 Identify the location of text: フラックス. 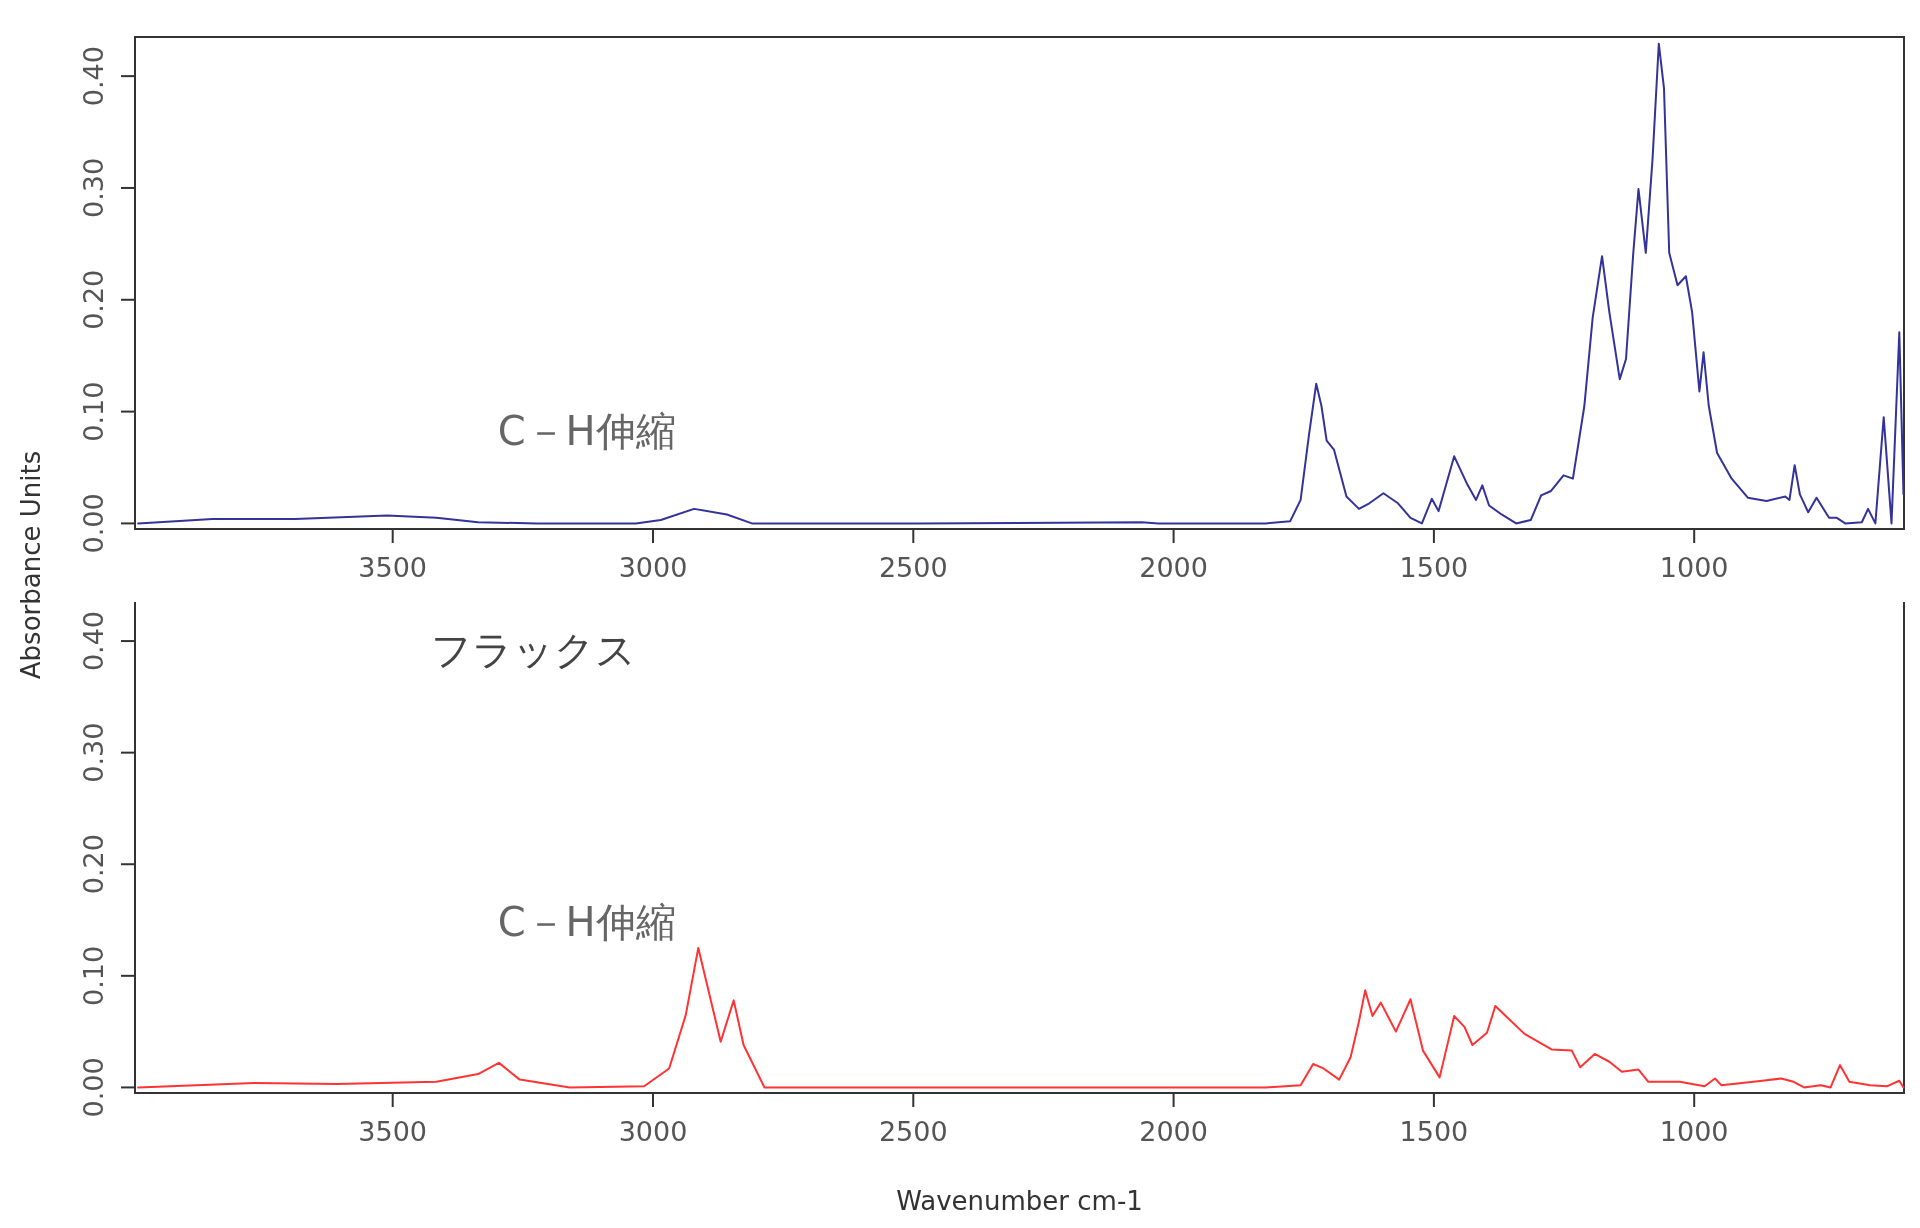
(533, 650).